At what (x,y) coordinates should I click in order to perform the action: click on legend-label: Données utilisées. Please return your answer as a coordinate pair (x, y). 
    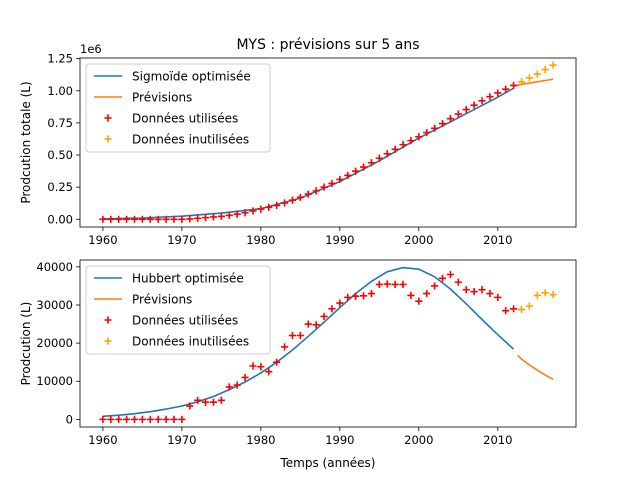
    Looking at the image, I should click on (185, 321).